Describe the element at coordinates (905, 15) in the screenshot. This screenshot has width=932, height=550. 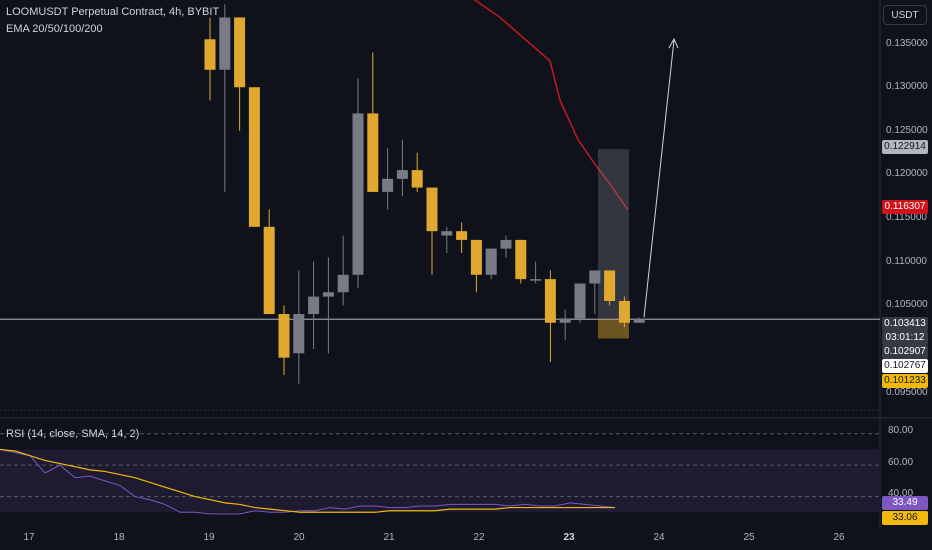
I see `currency-button: USDT` at that location.